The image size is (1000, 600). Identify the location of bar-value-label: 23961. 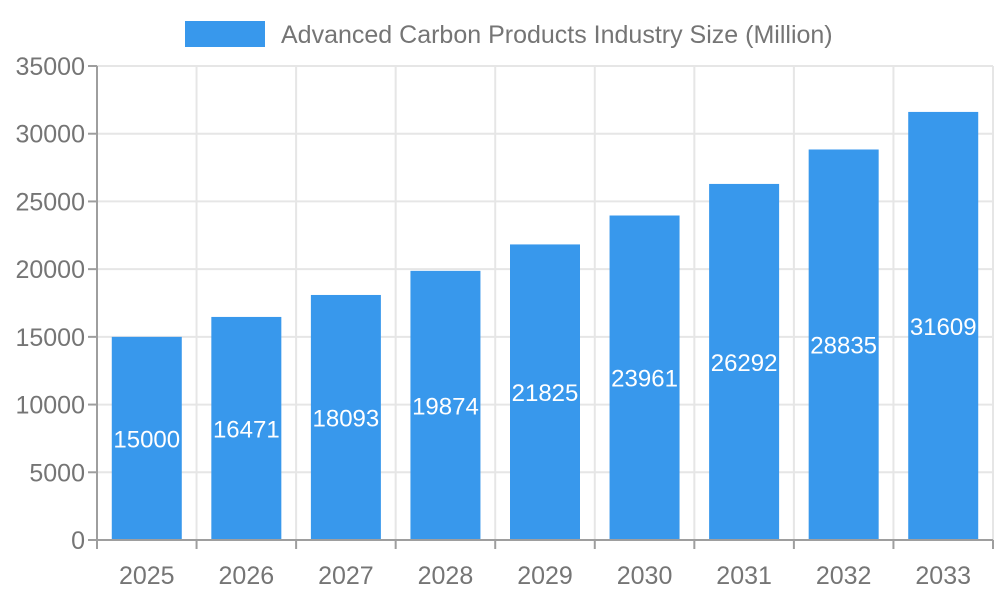
(644, 379).